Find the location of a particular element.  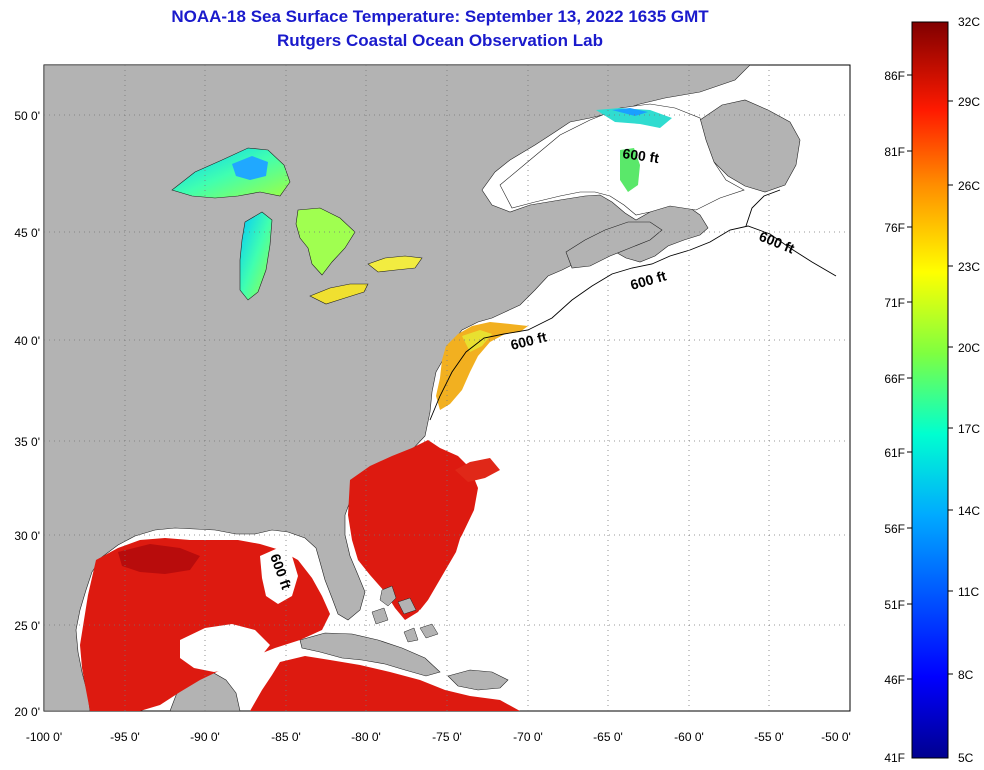

lon-label-55: -55 0' is located at coordinates (769, 737).